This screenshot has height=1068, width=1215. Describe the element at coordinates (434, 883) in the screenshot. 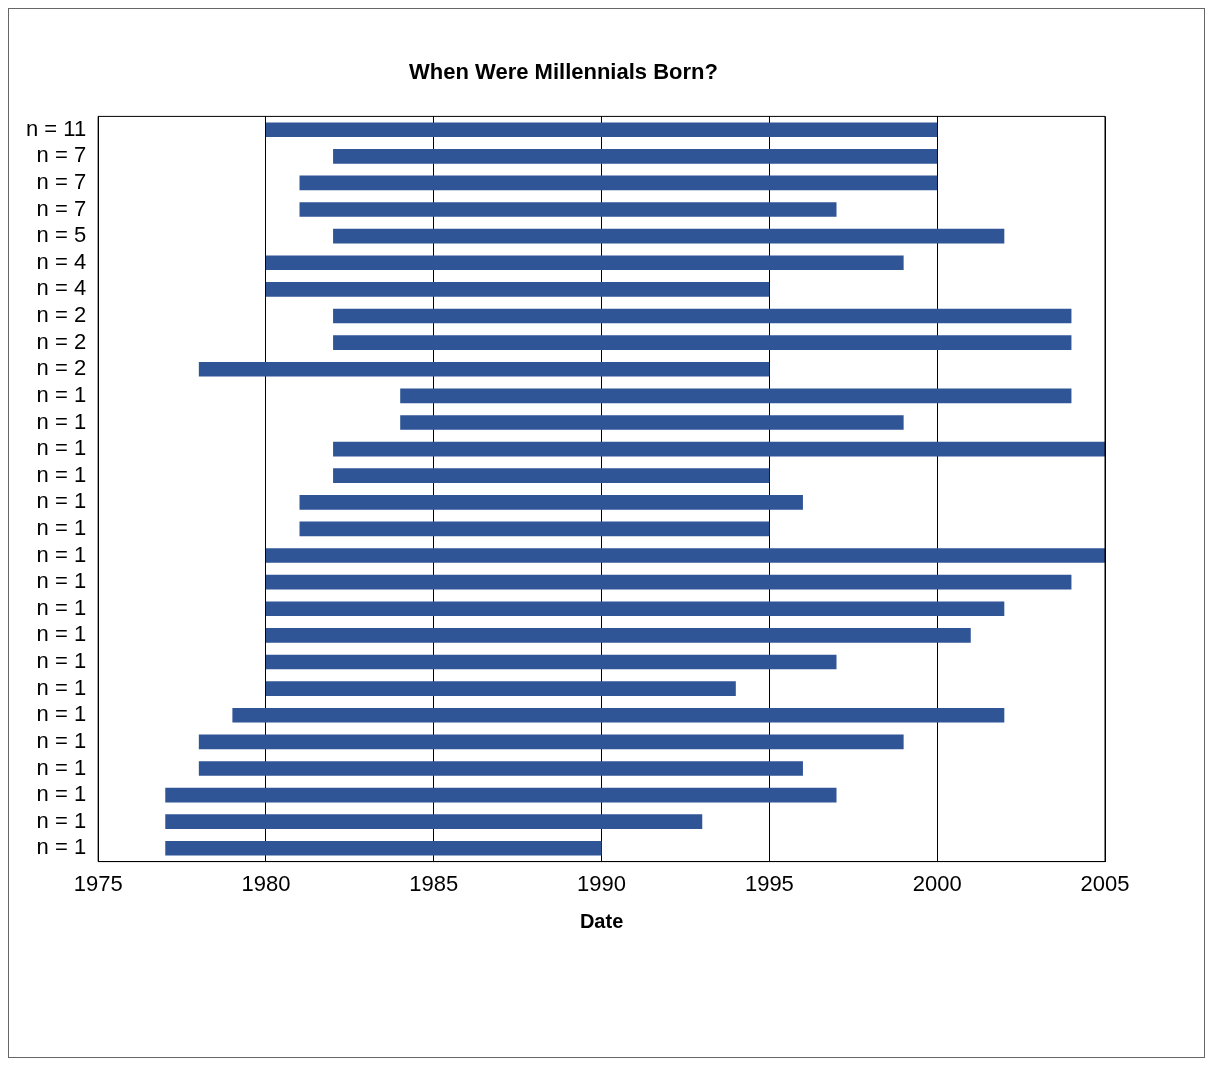

I see `x-tick-label: 1985` at that location.